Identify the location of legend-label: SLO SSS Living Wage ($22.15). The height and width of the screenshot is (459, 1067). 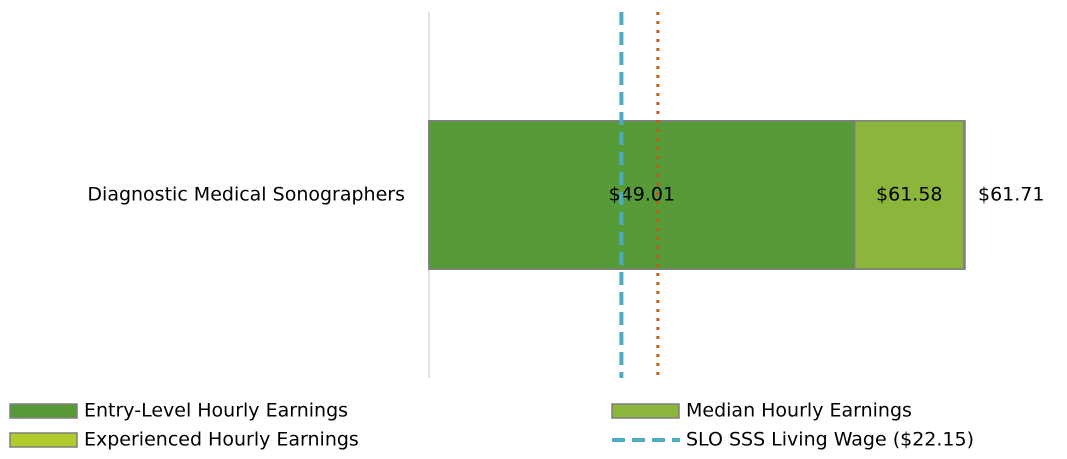
(830, 440).